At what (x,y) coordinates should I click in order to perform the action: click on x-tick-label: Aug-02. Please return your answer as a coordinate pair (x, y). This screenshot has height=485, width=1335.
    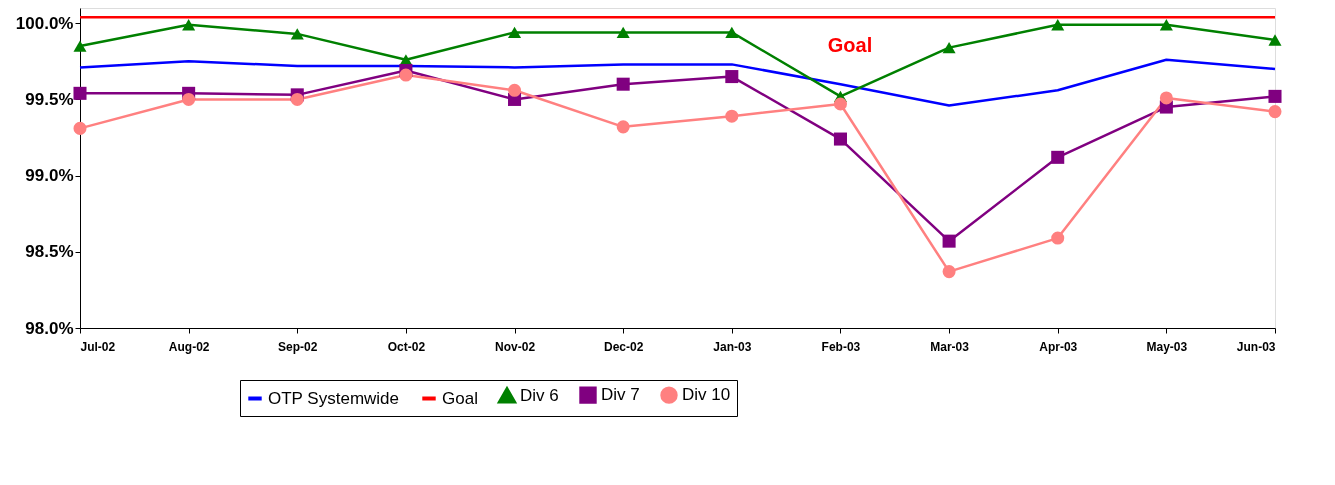
    Looking at the image, I should click on (189, 346).